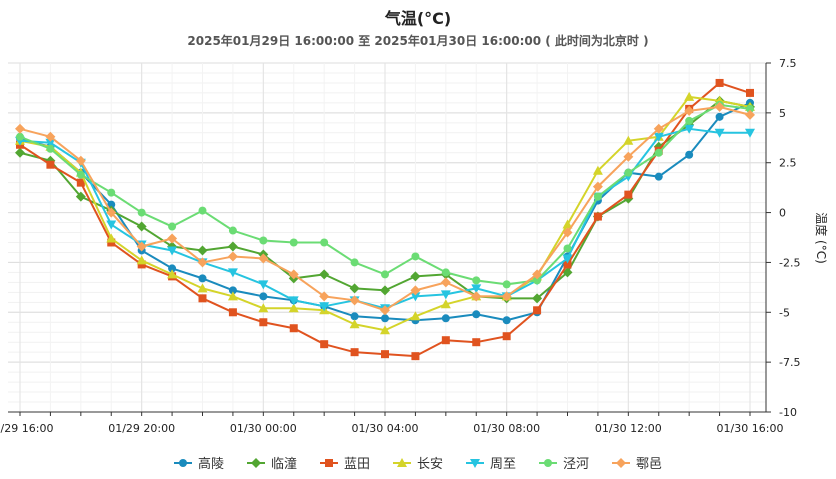  Describe the element at coordinates (788, 163) in the screenshot. I see `y-tick-label: 2.5` at that location.